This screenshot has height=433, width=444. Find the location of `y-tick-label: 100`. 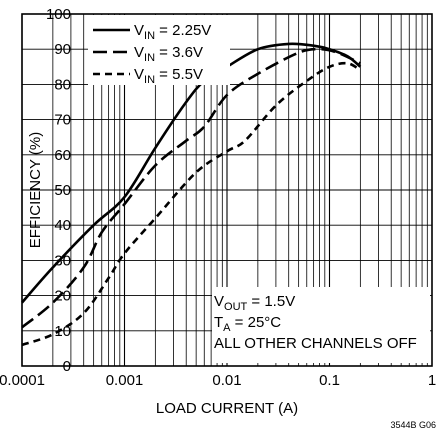

y-tick-label: 100 is located at coordinates (58, 14).